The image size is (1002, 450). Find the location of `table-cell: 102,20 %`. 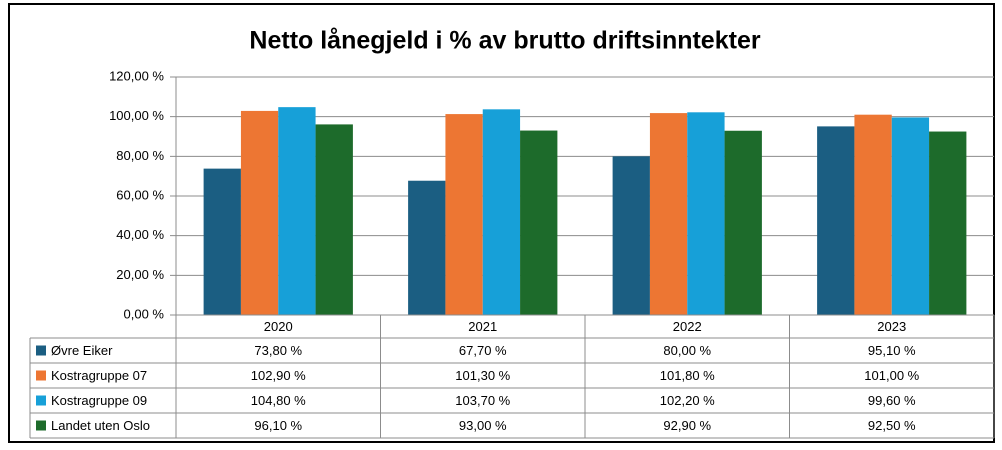

table-cell: 102,20 % is located at coordinates (687, 400).